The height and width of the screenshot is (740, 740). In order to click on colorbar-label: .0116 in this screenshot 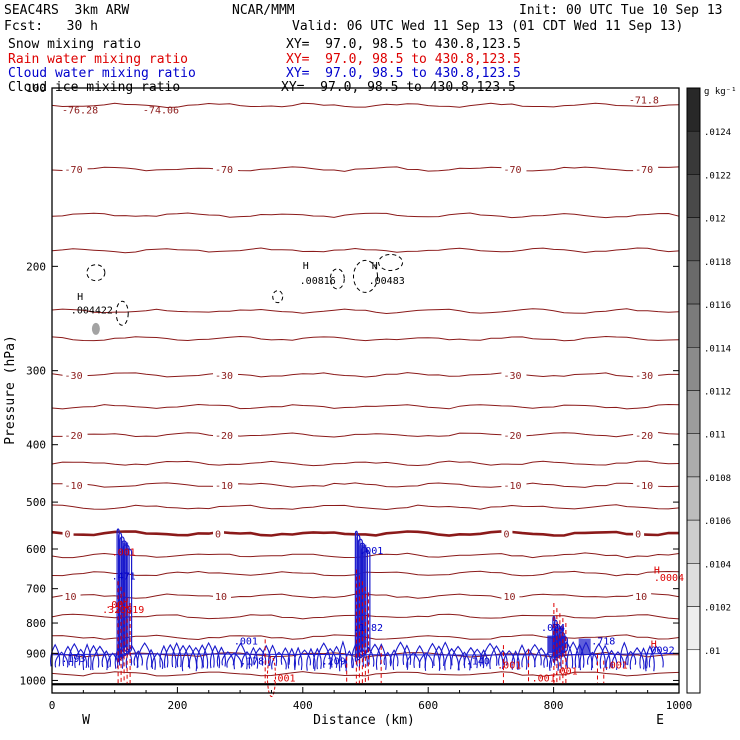, I will do `click(717, 306)`.